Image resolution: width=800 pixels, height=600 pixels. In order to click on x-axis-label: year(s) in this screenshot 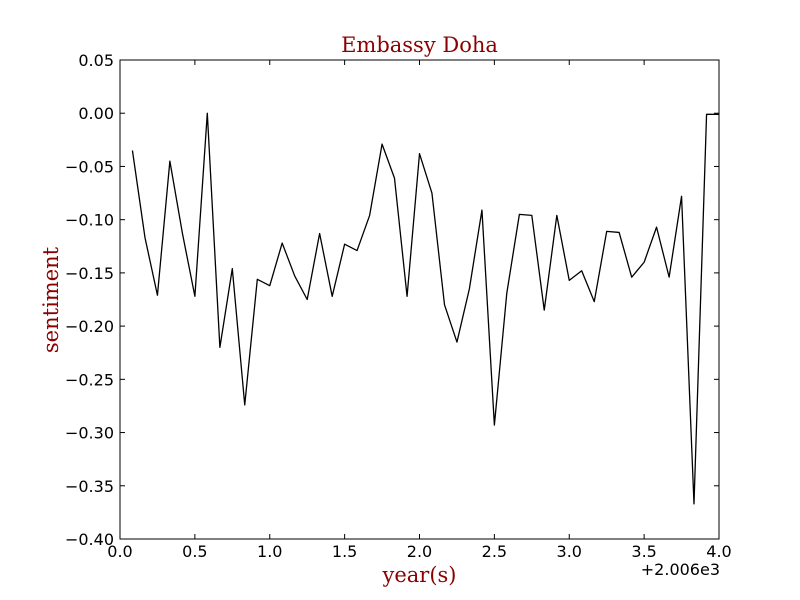, I will do `click(418, 575)`.